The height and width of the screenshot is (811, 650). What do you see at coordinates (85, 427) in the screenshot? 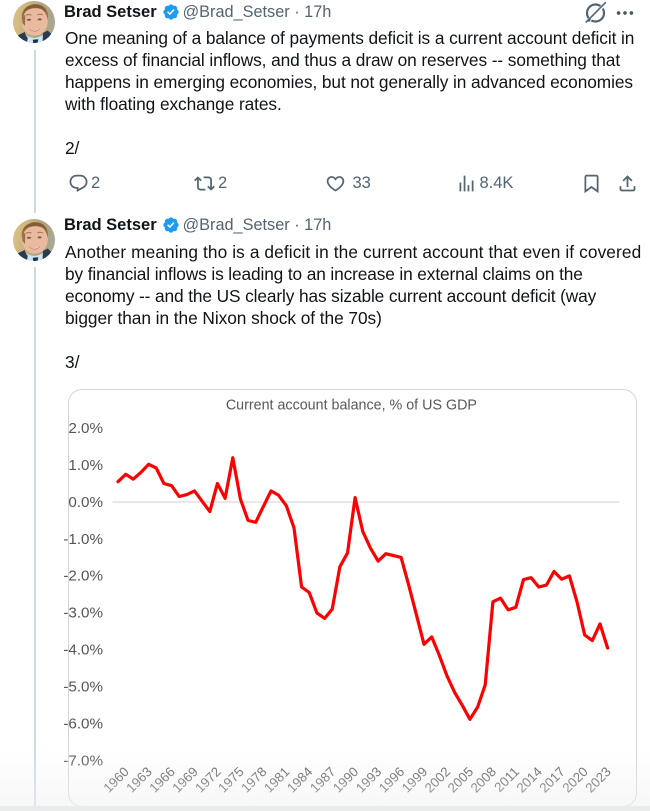
I see `svg-text: 2.0%` at bounding box center [85, 427].